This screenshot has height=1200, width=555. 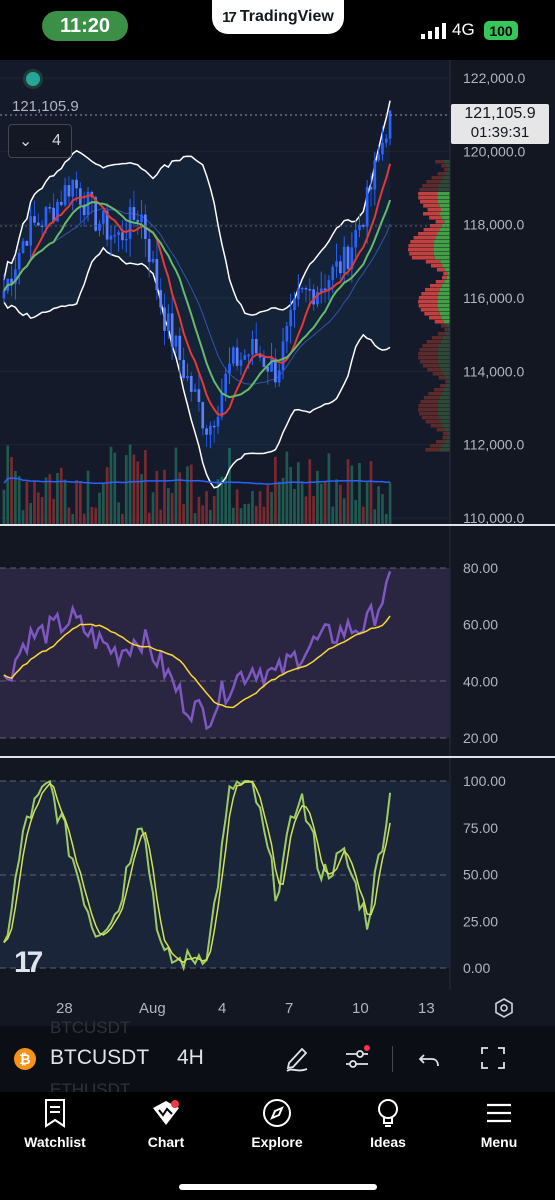 What do you see at coordinates (277, 1008) in the screenshot?
I see `time-axis: 28 Aug 4 7 10 13` at bounding box center [277, 1008].